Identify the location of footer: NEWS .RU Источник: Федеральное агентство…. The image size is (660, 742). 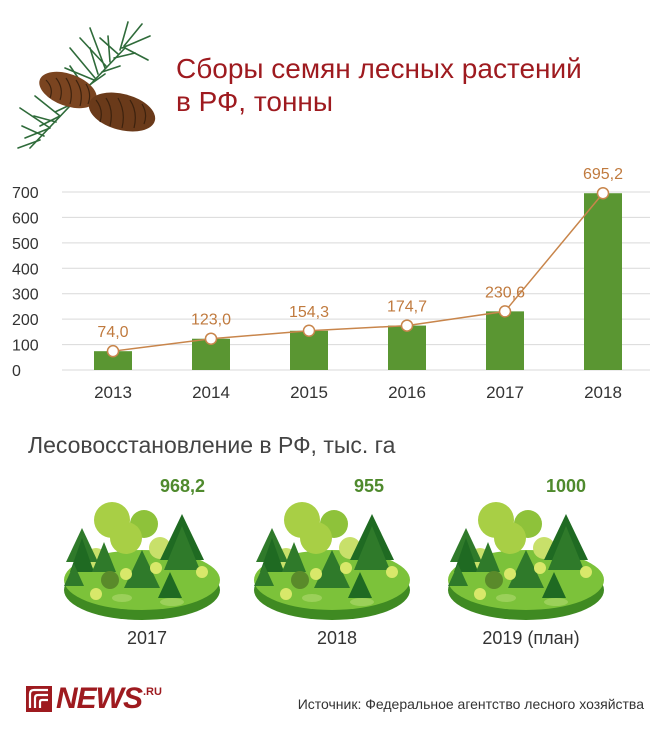
(330, 701).